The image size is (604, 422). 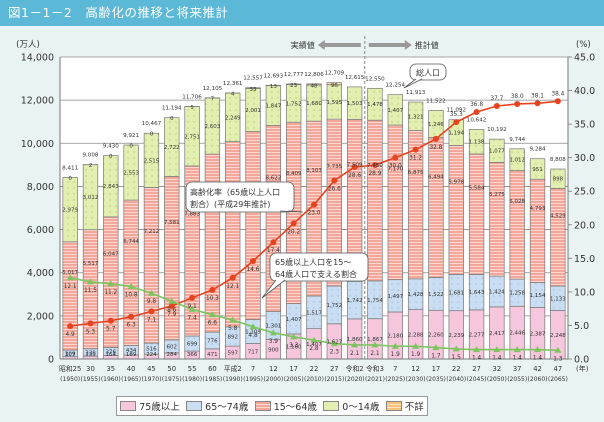 I want to click on bar-label: 2,288, so click(x=416, y=335).